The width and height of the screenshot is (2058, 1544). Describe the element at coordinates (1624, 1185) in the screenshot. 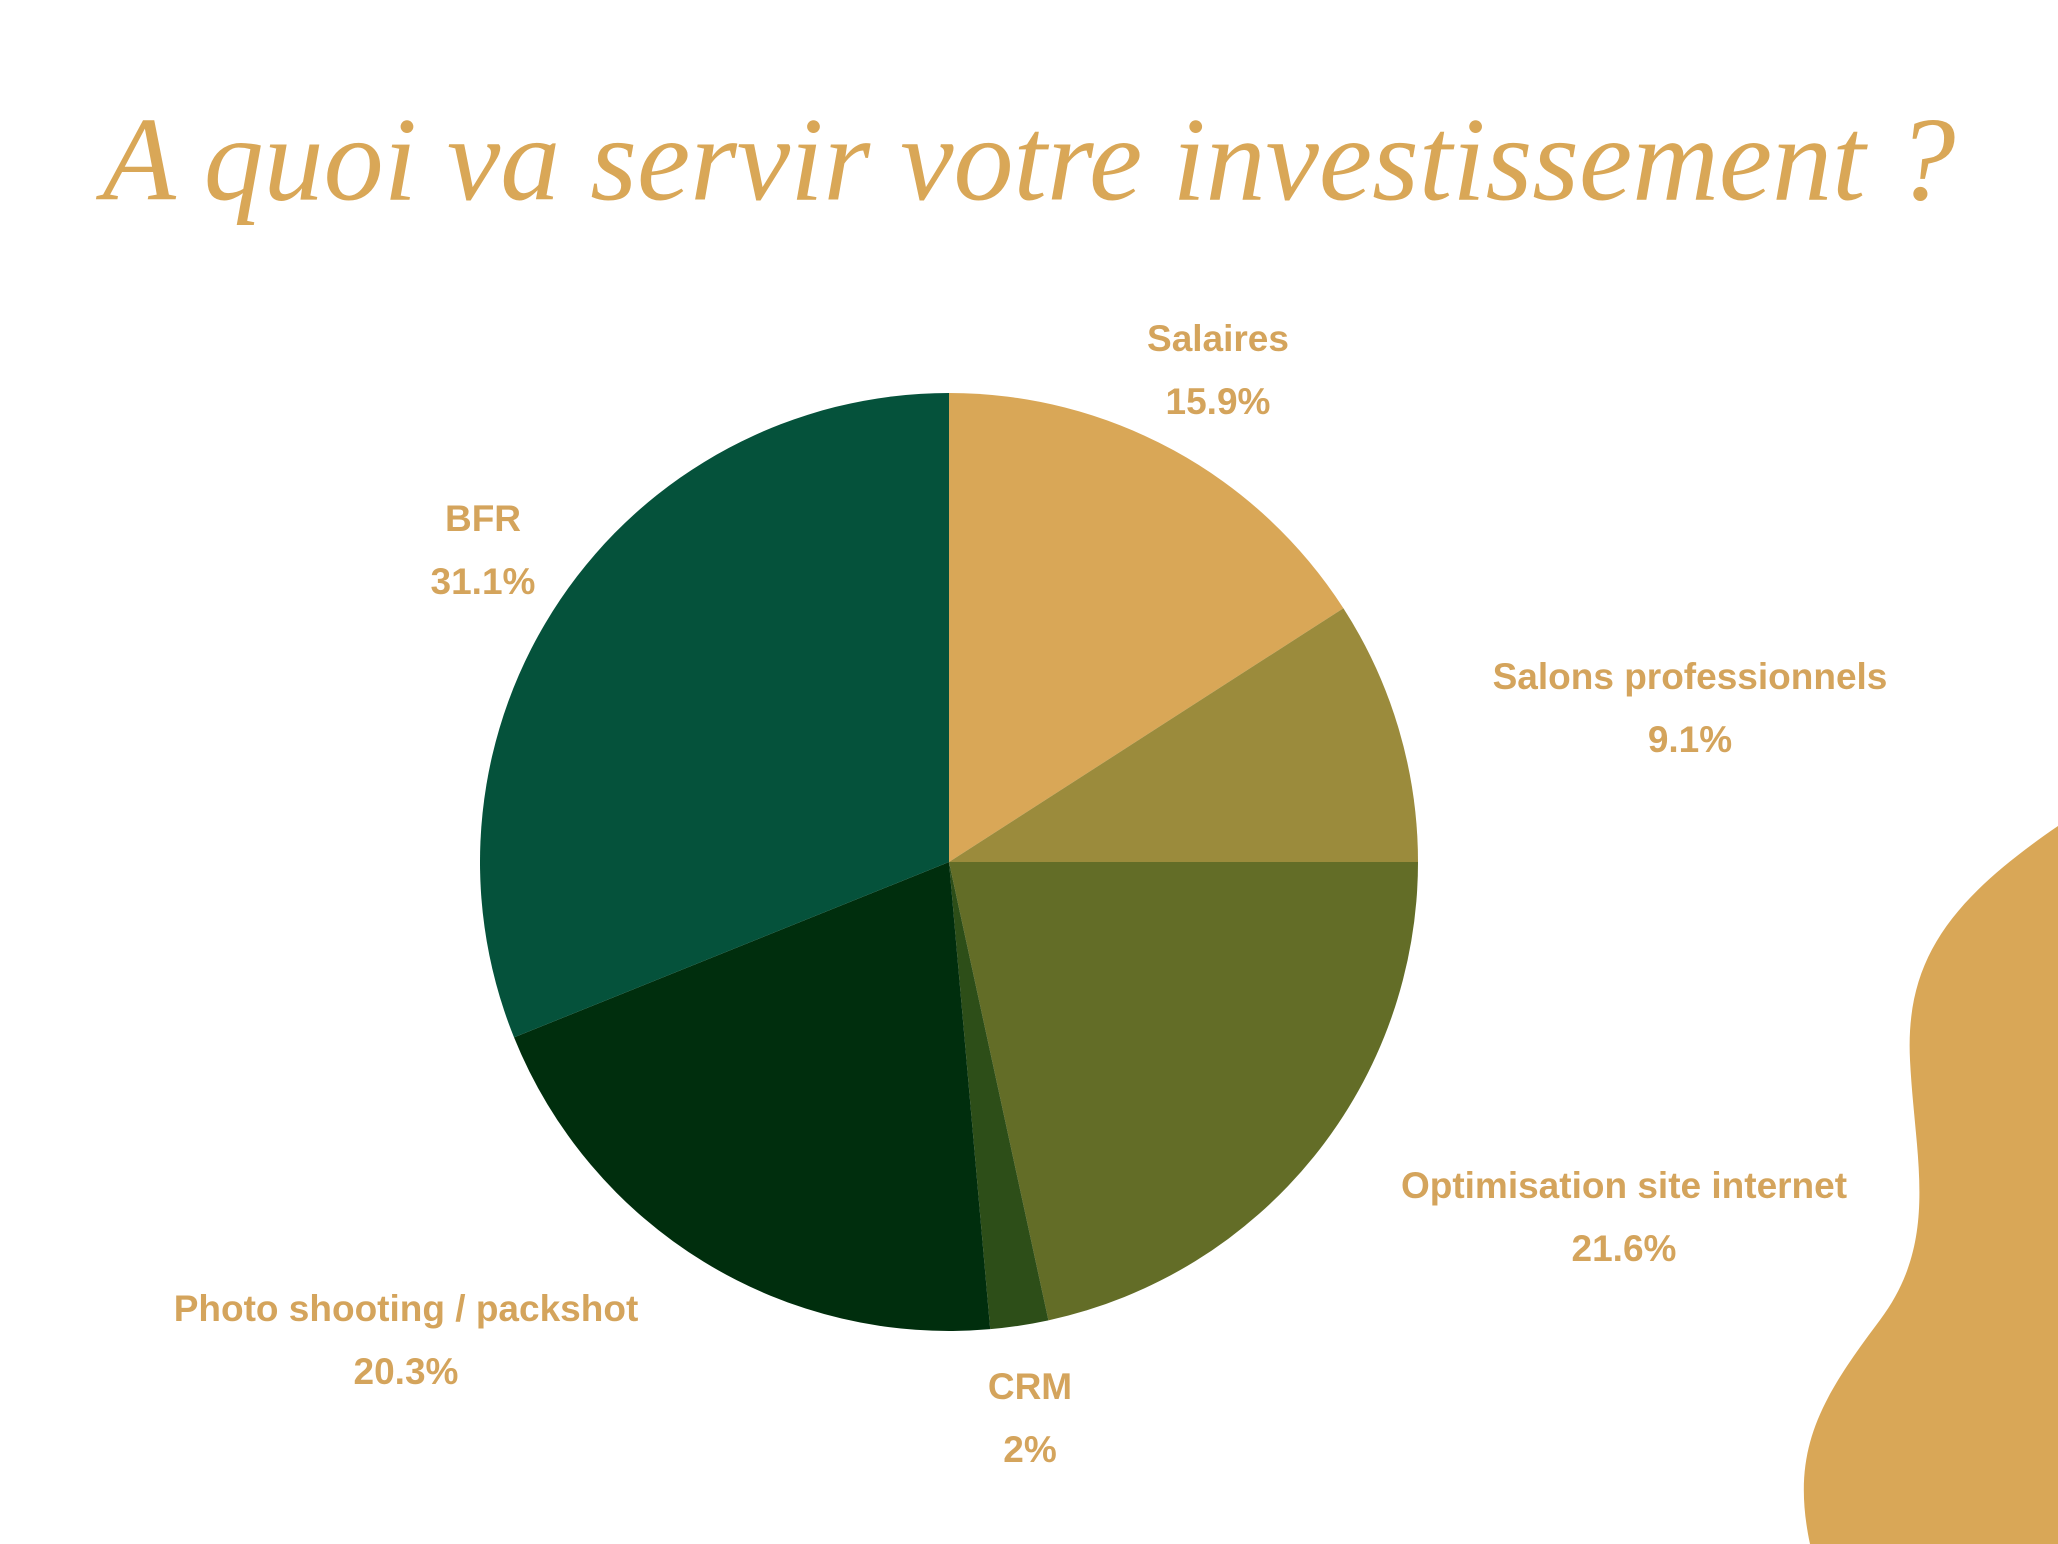

I see `slice-label: Optimisation site internet` at that location.